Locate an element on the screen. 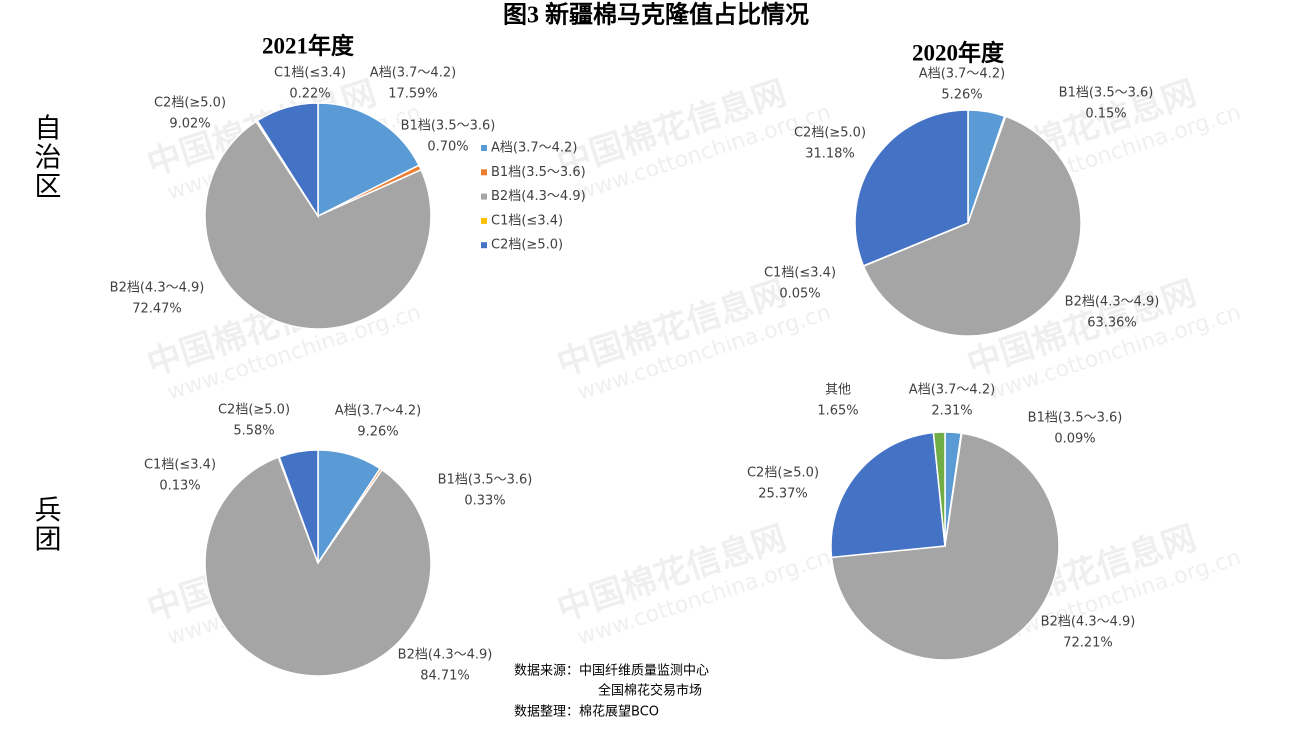 This screenshot has height=735, width=1312. data-label-value: 0.15% is located at coordinates (1105, 114).